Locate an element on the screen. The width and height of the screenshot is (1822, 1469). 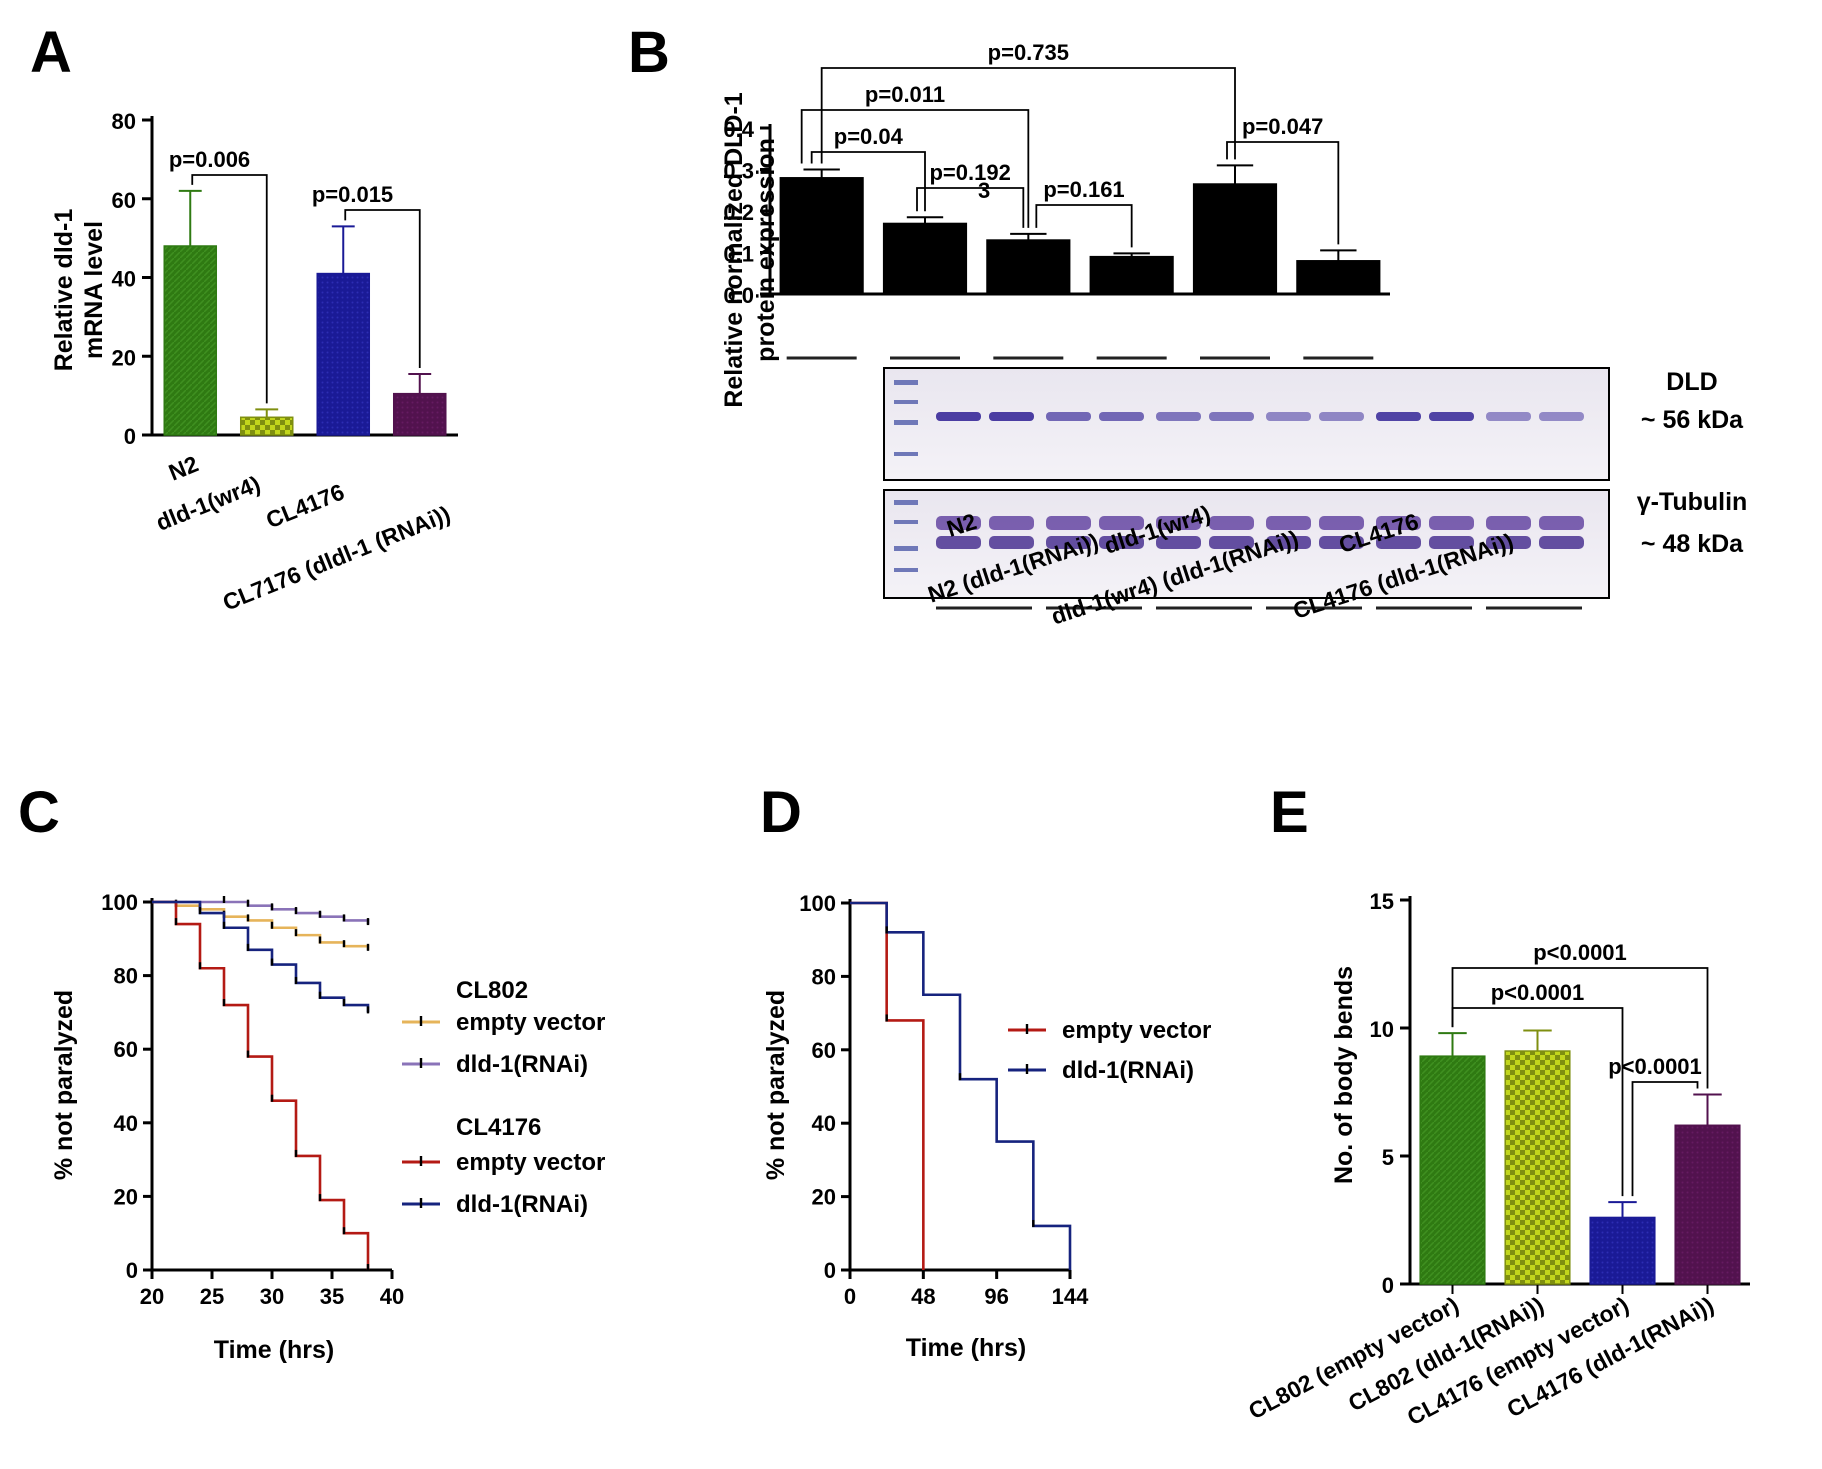
panel-d-xlabel: Time (hrs) is located at coordinates (966, 1348).